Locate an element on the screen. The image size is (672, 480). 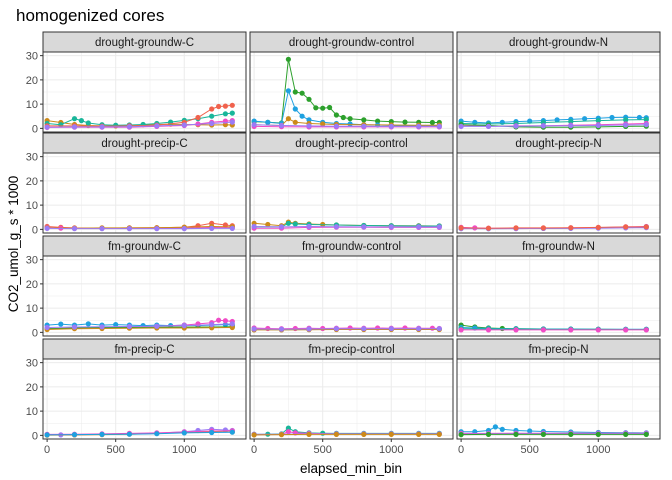
facet-panel: drought-precip-control is located at coordinates (351, 183).